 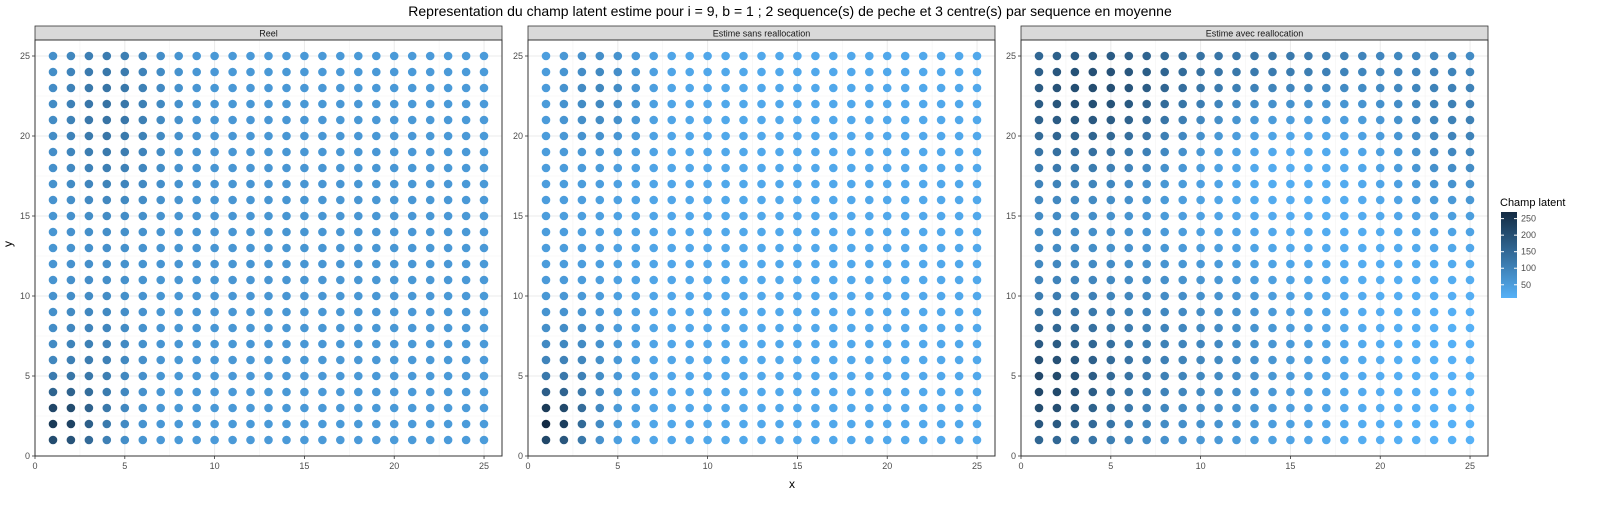 I want to click on legend-tick-label: 150, so click(x=1528, y=252).